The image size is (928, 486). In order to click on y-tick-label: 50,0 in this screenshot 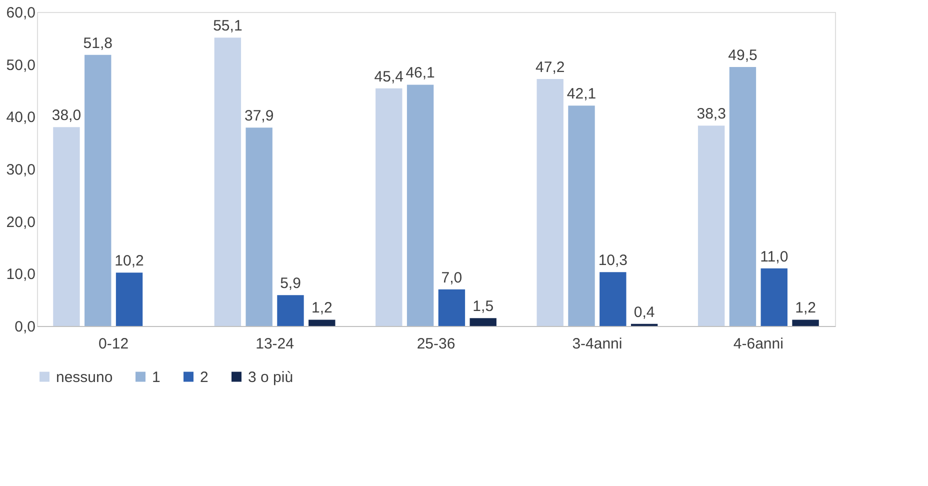, I will do `click(21, 65)`.